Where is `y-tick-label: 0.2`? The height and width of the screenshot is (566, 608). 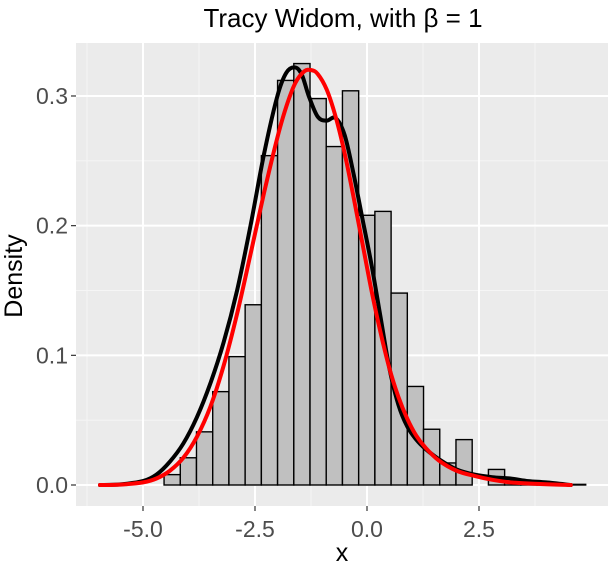 y-tick-label: 0.2 is located at coordinates (52, 226).